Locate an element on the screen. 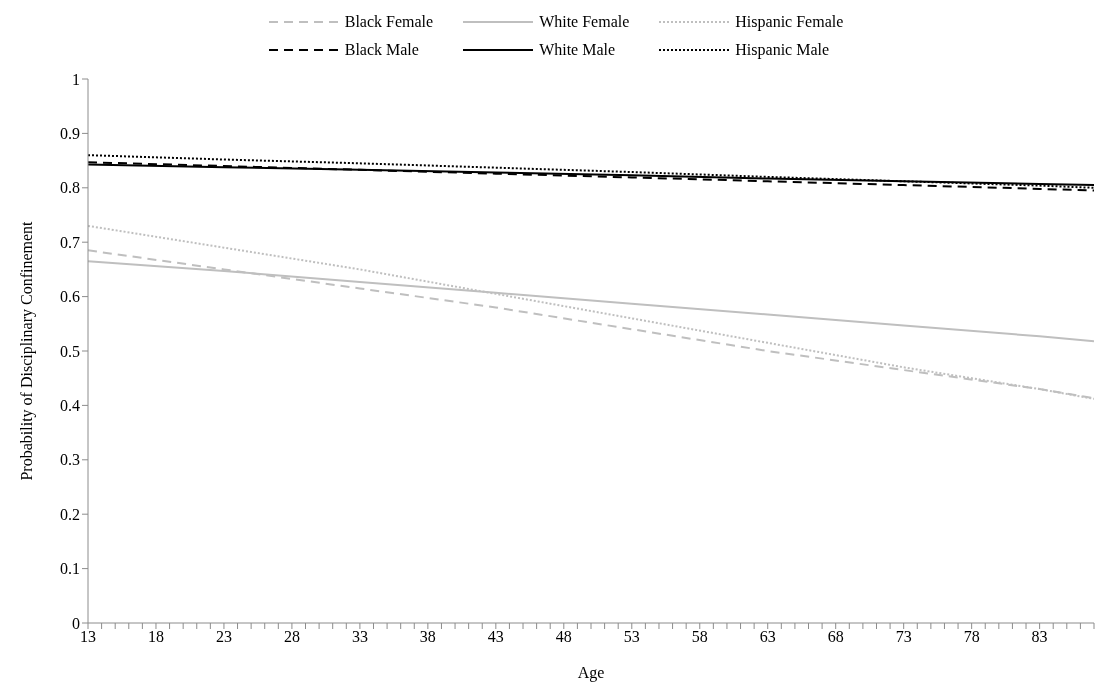 Image resolution: width=1101 pixels, height=695 pixels. x-tick-label: 23 is located at coordinates (223, 637).